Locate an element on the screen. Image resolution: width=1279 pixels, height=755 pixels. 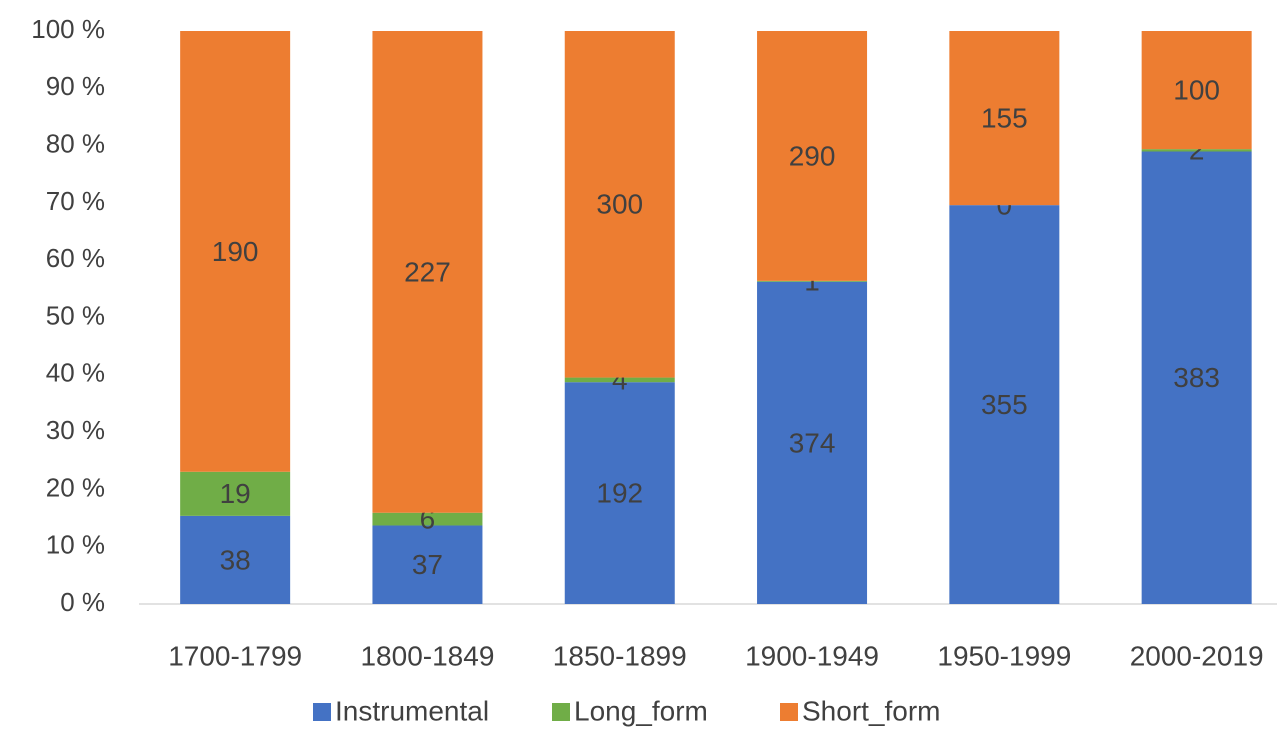
legend-label: Instrumental is located at coordinates (412, 710).